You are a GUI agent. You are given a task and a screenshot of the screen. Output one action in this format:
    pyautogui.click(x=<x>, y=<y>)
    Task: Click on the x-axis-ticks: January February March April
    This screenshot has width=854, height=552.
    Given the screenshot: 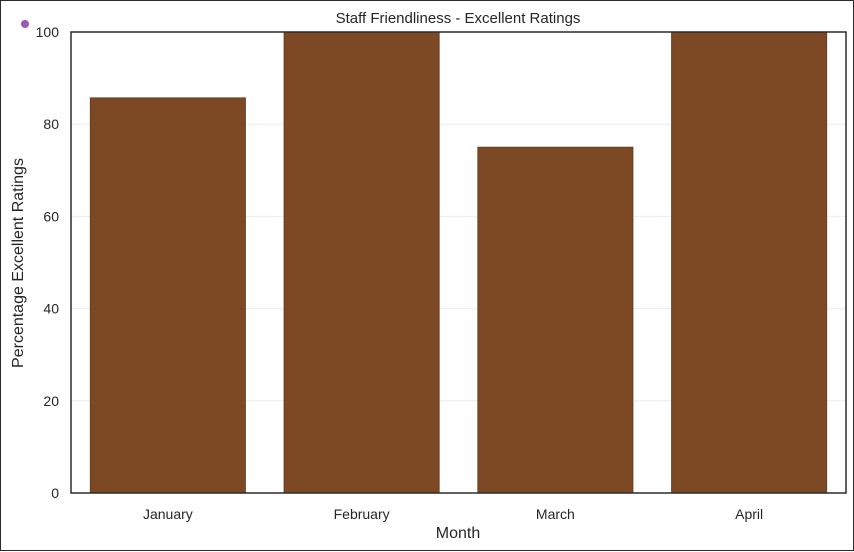 What is the action you would take?
    pyautogui.click(x=453, y=514)
    